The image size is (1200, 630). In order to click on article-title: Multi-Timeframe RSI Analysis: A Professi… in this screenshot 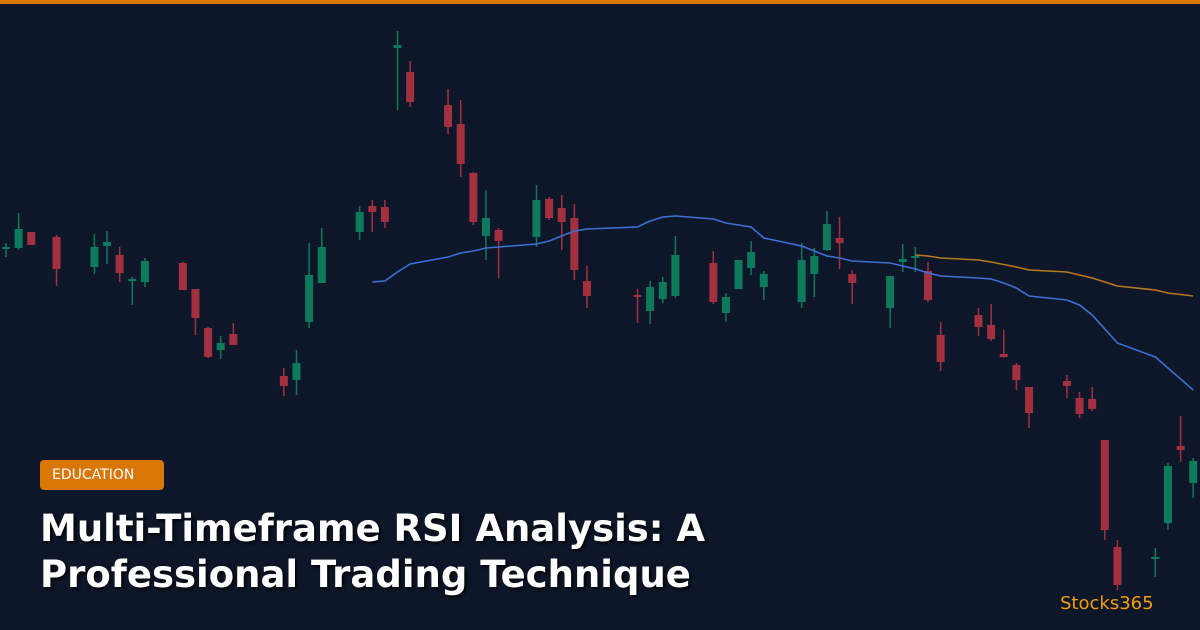, I will do `click(372, 552)`.